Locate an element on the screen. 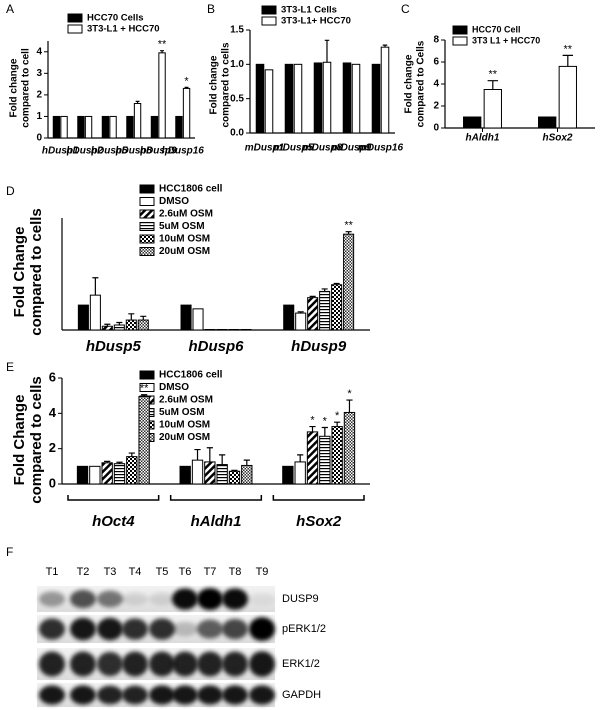 This screenshot has width=603, height=710. y-tick-label: 1 is located at coordinates (39, 116).